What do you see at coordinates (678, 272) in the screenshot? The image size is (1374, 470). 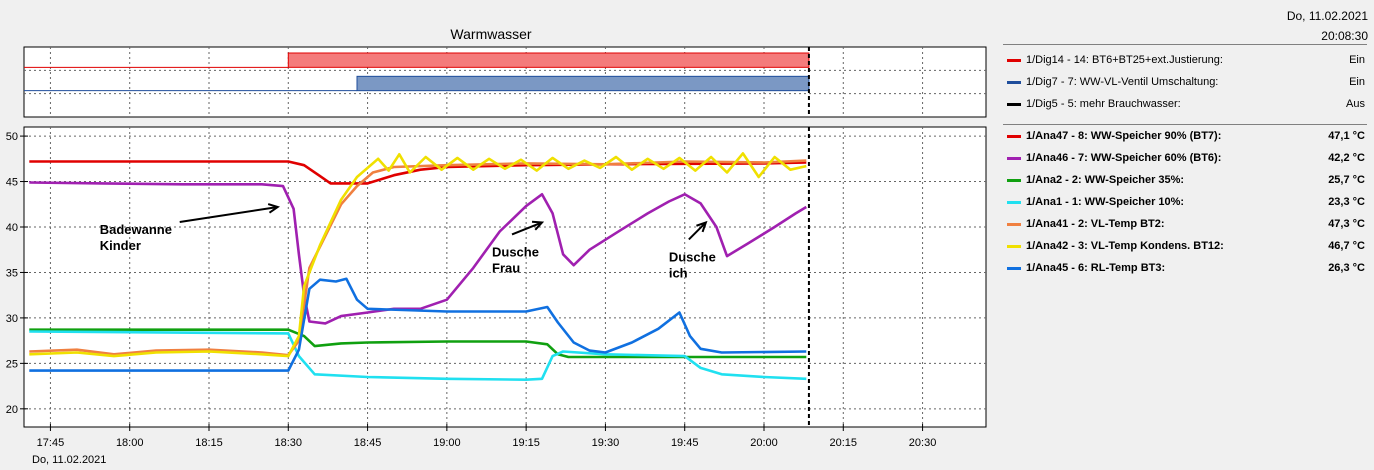 I see `annotation-label: ich` at bounding box center [678, 272].